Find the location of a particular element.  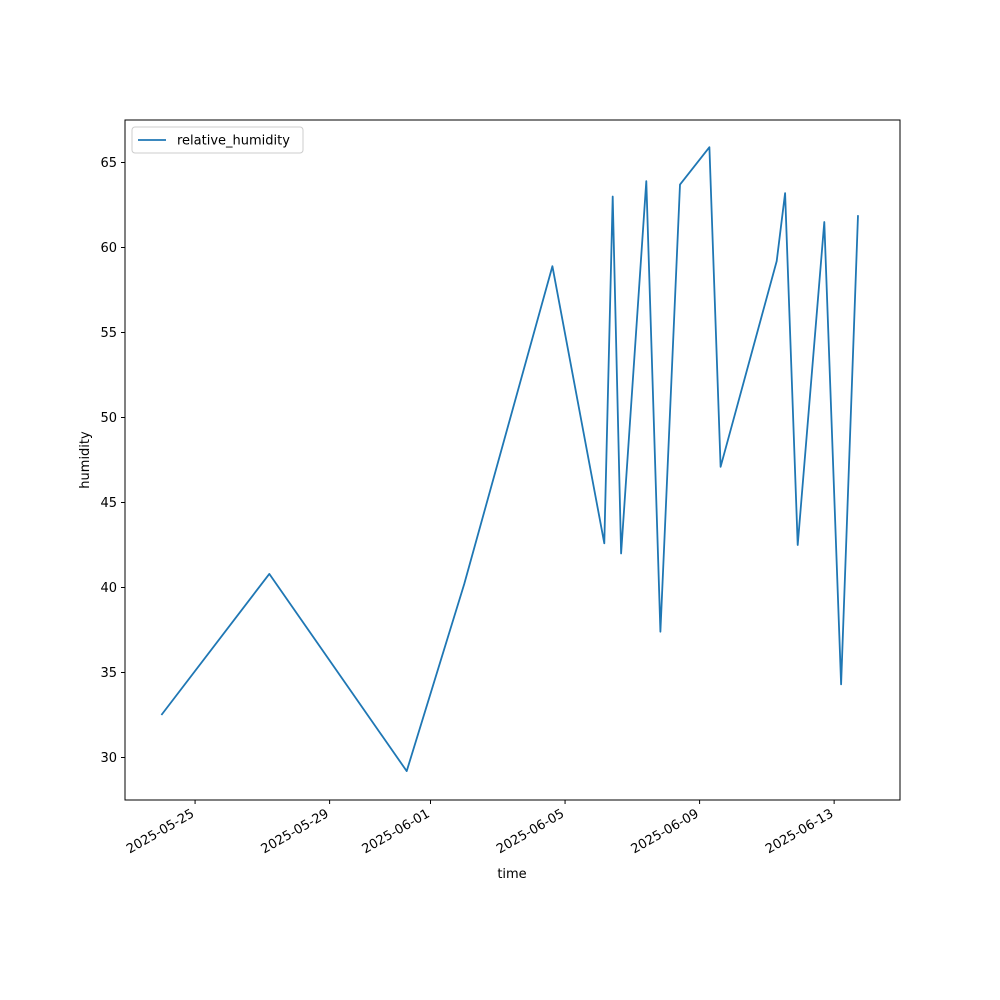

legend-label: relative_humidity is located at coordinates (233, 141).